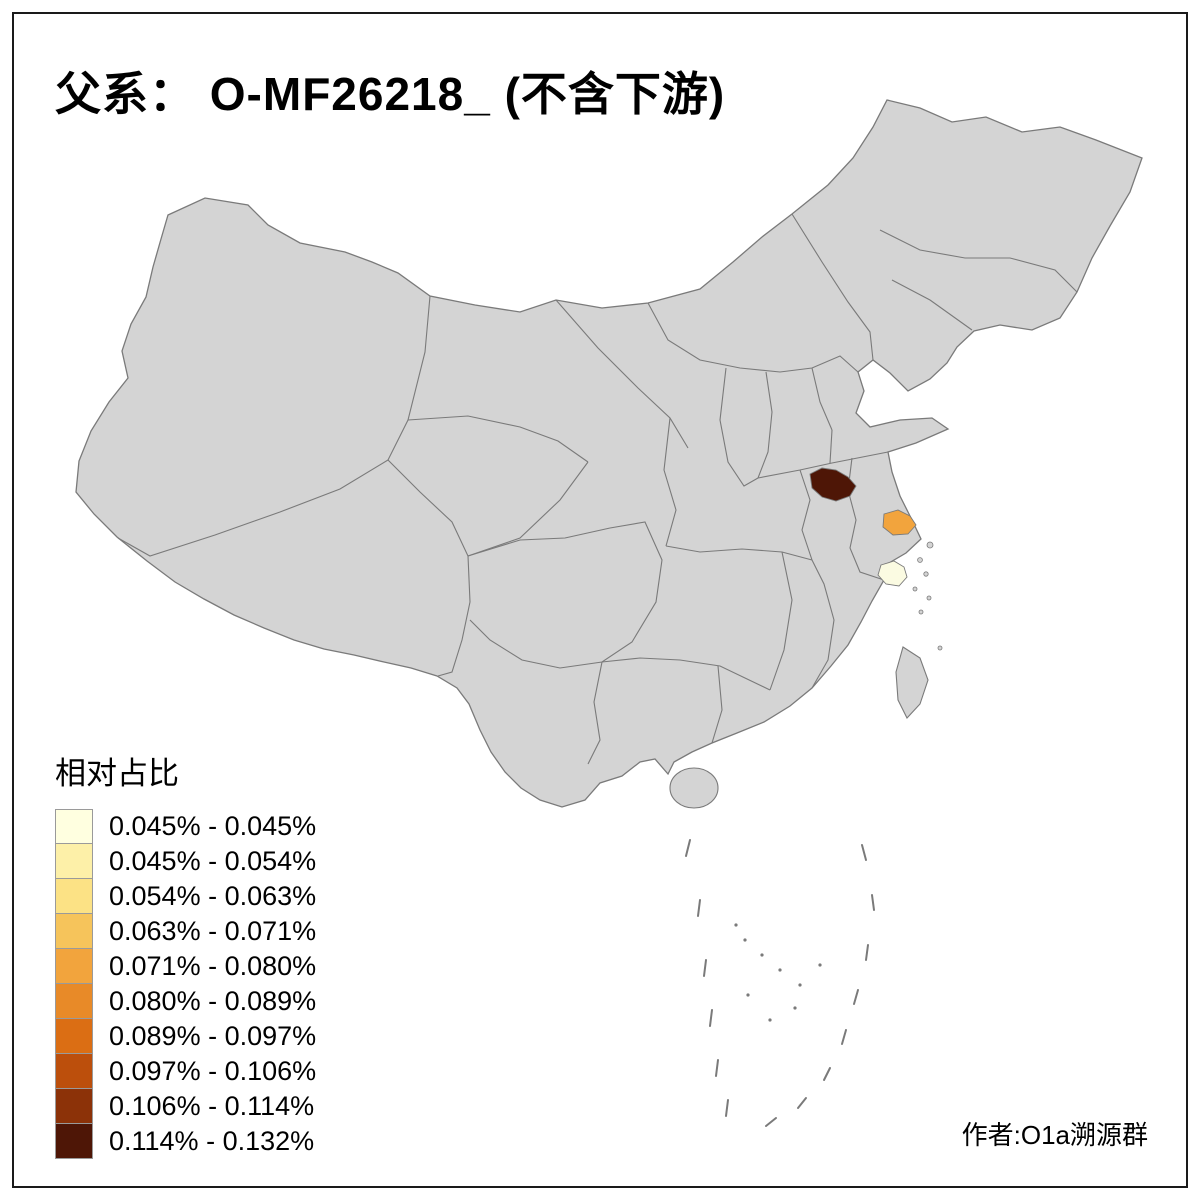 The height and width of the screenshot is (1200, 1200). I want to click on legend-row: 0.080% - 0.089%, so click(185, 1001).